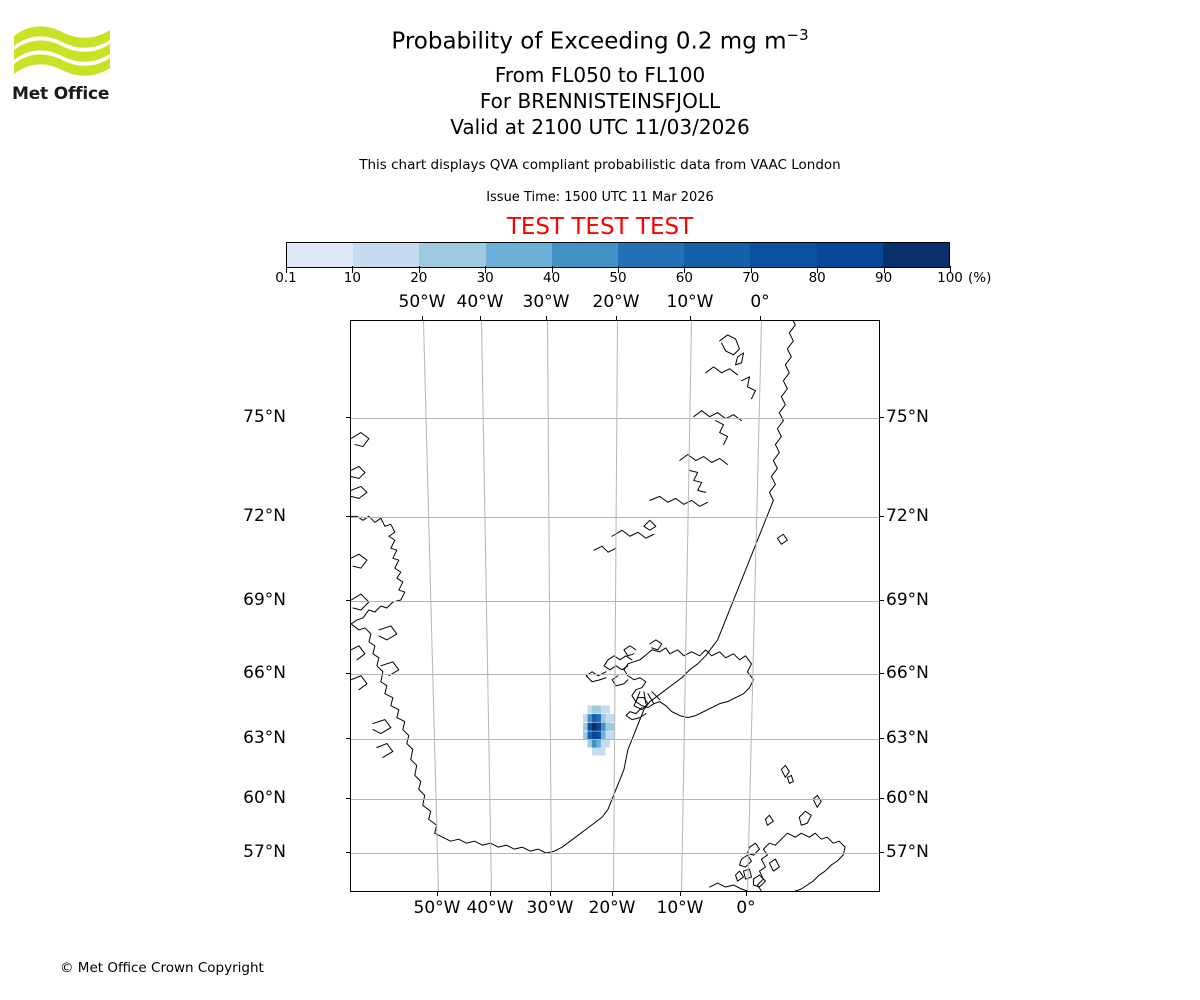  What do you see at coordinates (485, 278) in the screenshot?
I see `colorbar-tick-label: 30` at bounding box center [485, 278].